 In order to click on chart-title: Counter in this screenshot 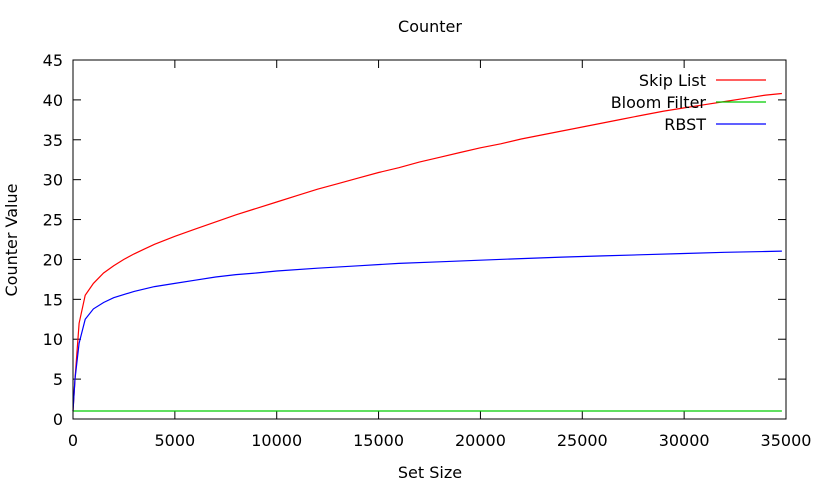, I will do `click(430, 26)`.